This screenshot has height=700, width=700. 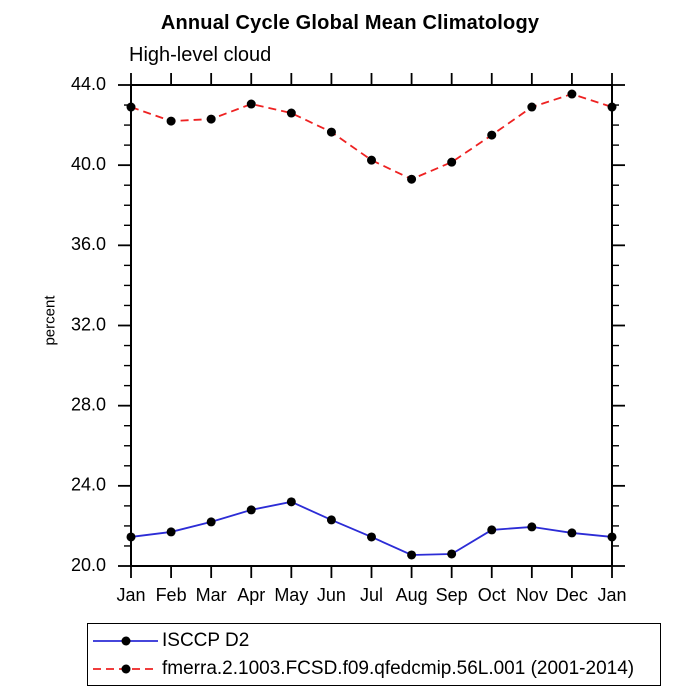 What do you see at coordinates (412, 595) in the screenshot?
I see `x-tick-label: Aug` at bounding box center [412, 595].